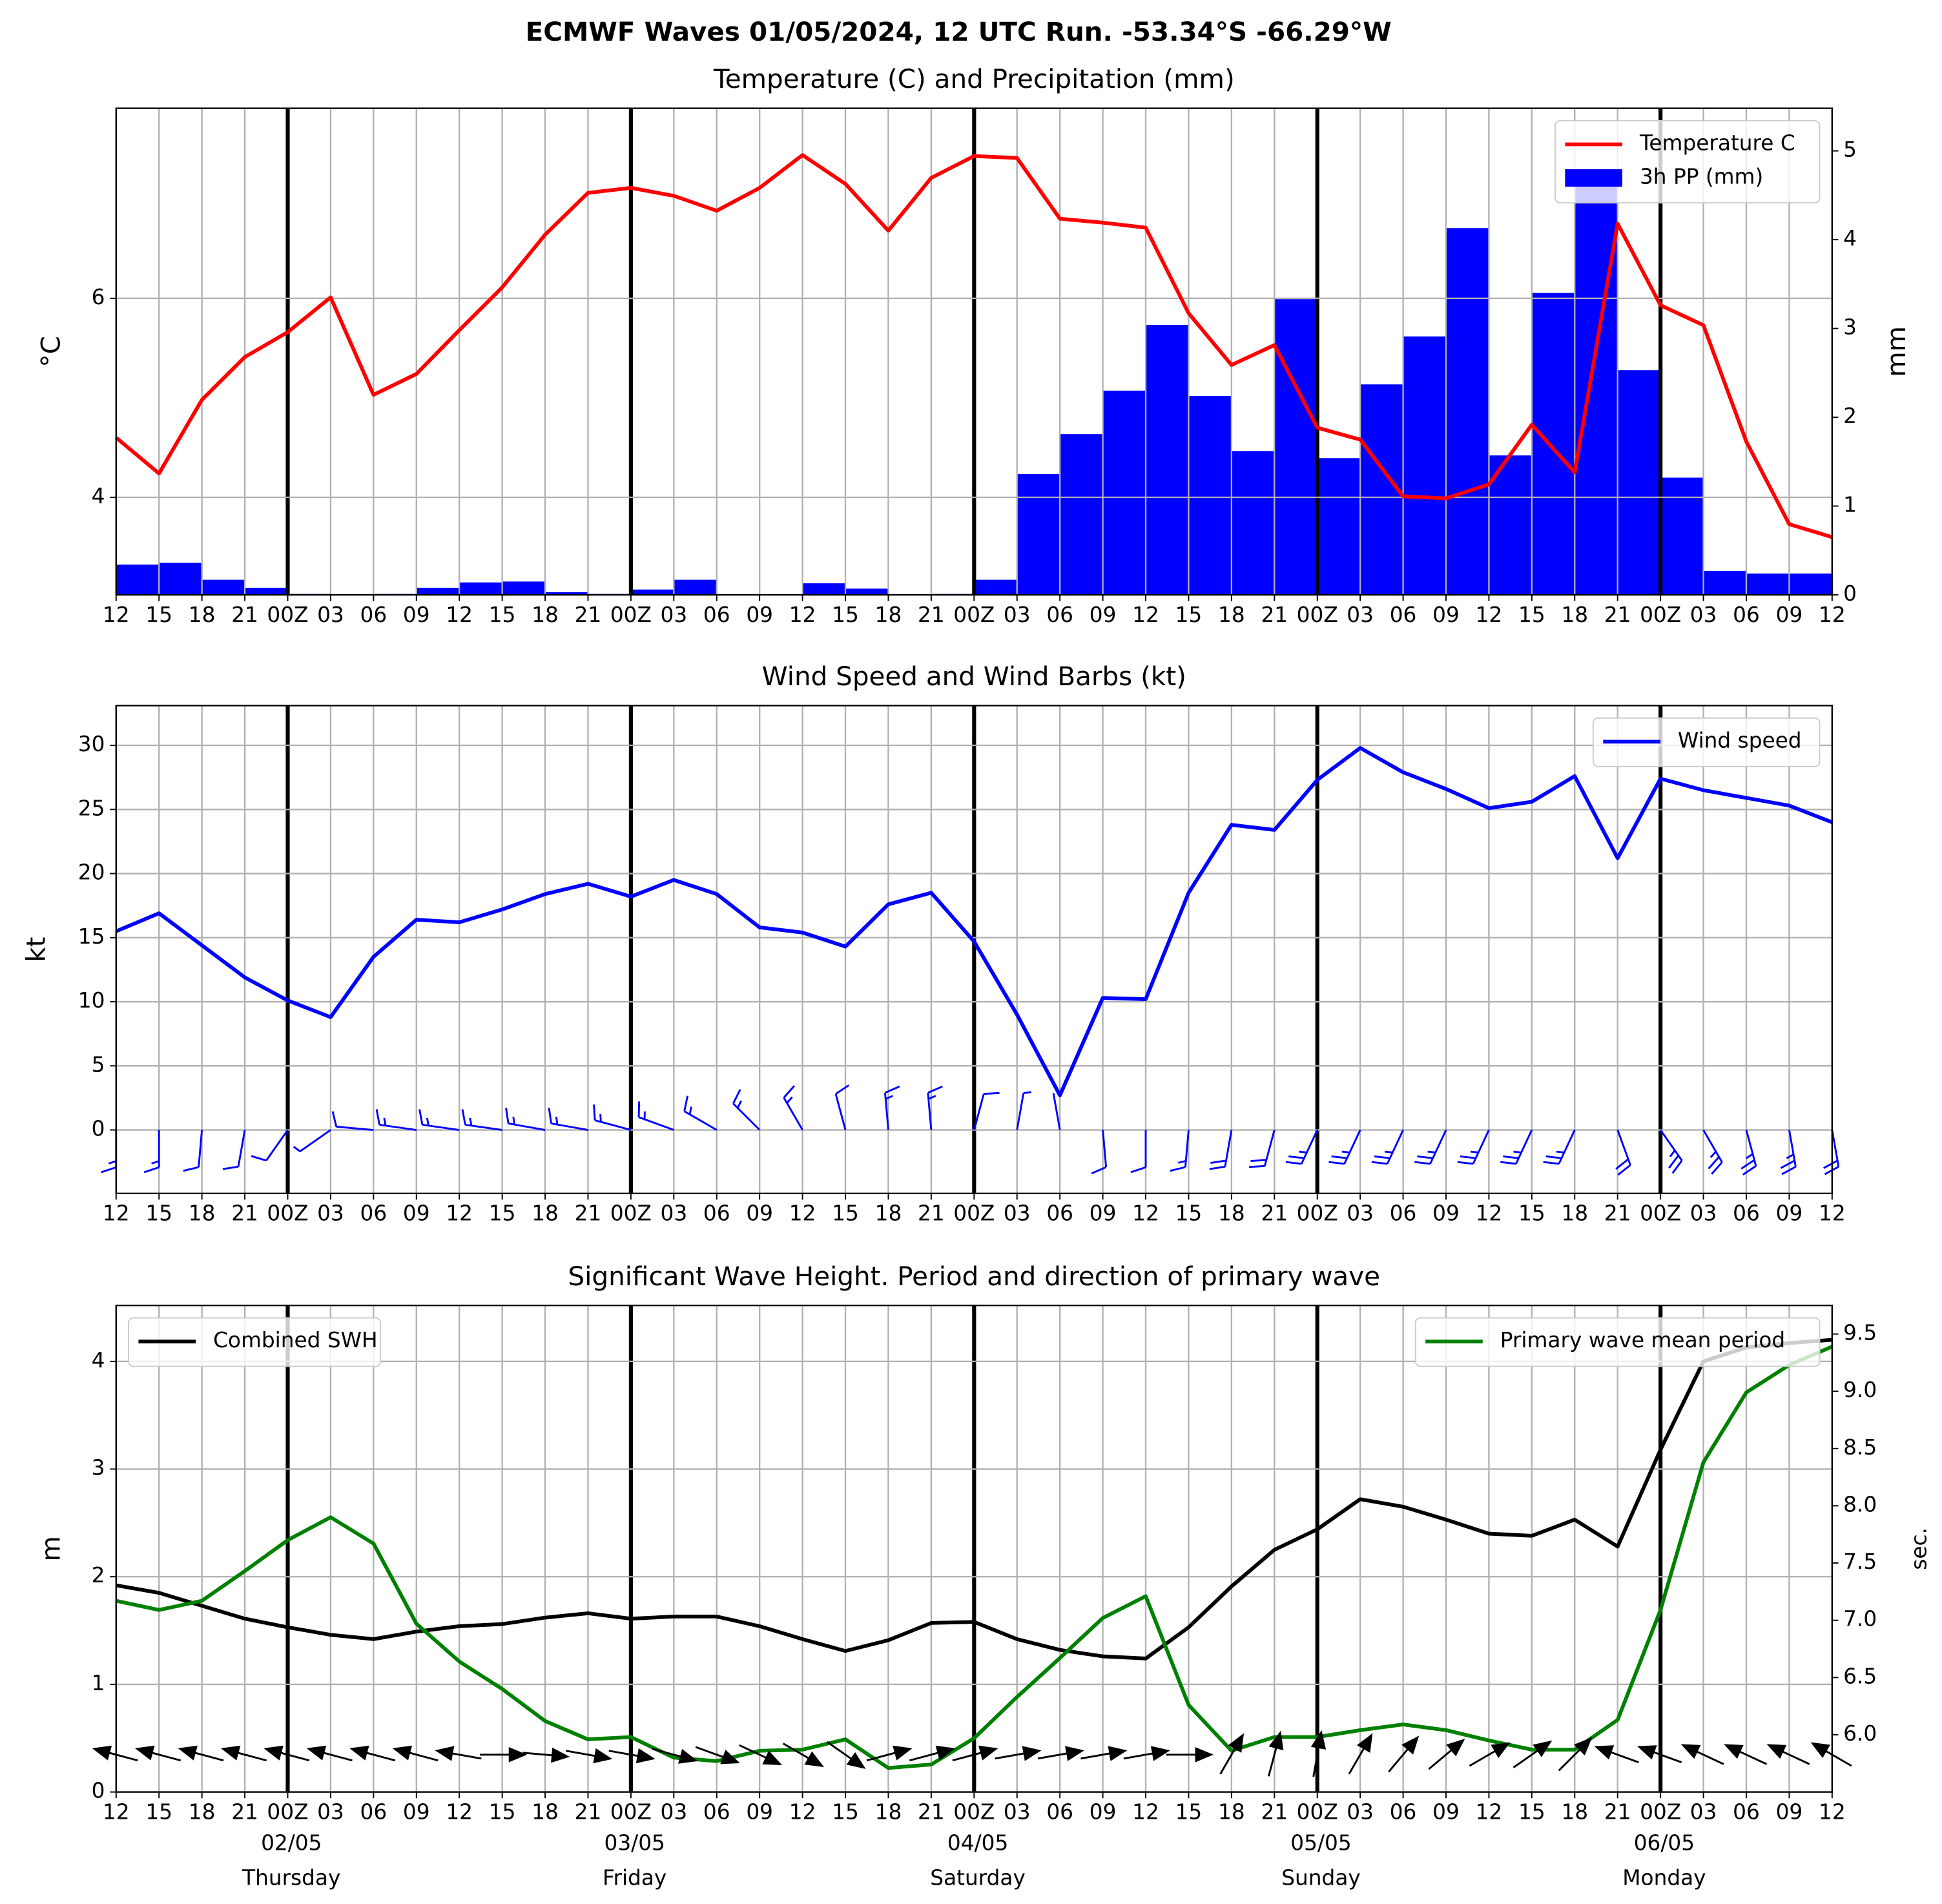  Describe the element at coordinates (1593, 178) in the screenshot. I see `legend-swatch` at that location.